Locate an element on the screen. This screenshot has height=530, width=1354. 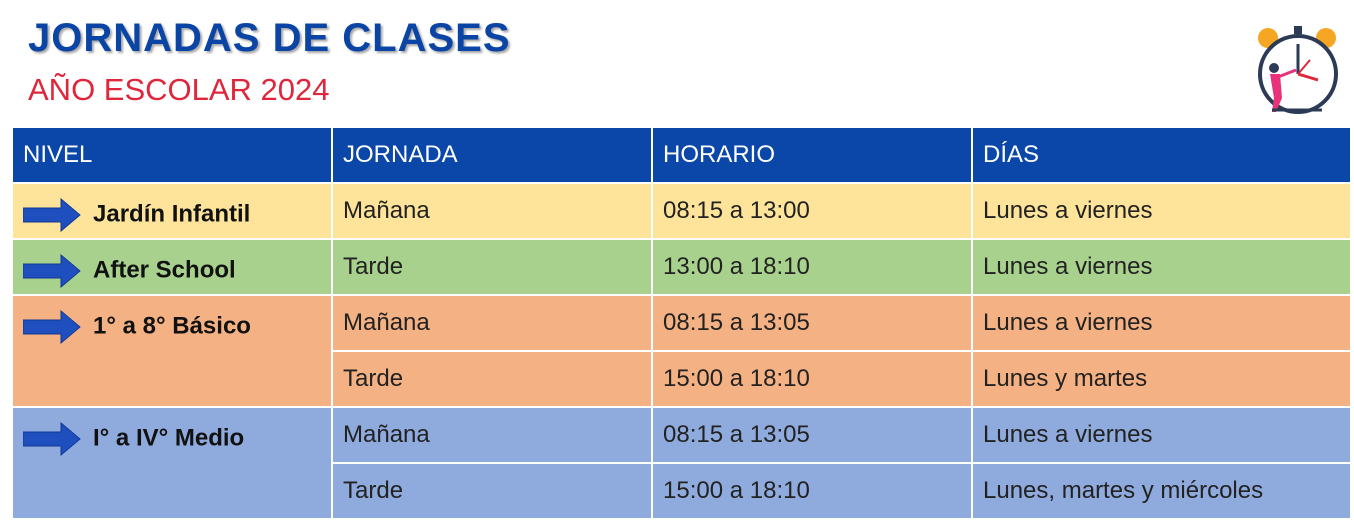
nivel-text: Jardín Infantil is located at coordinates (172, 214).